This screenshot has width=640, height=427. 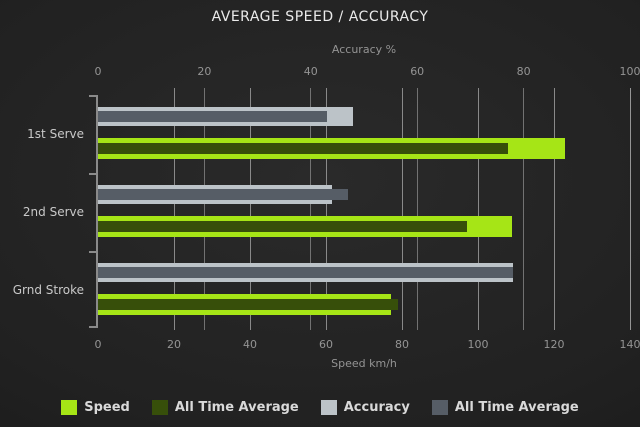 What do you see at coordinates (523, 71) in the screenshot?
I see `top-axis-tick-label: 80` at bounding box center [523, 71].